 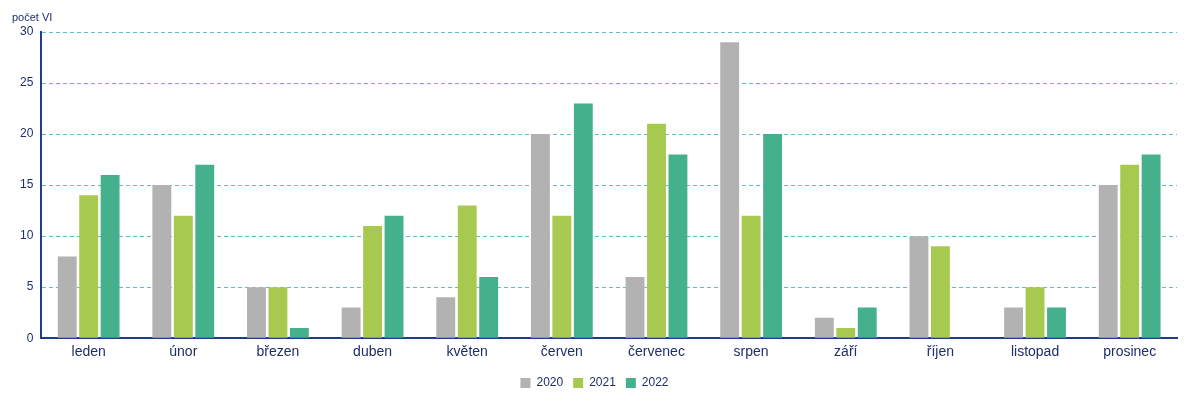 What do you see at coordinates (655, 382) in the screenshot?
I see `legend-label: 2022` at bounding box center [655, 382].